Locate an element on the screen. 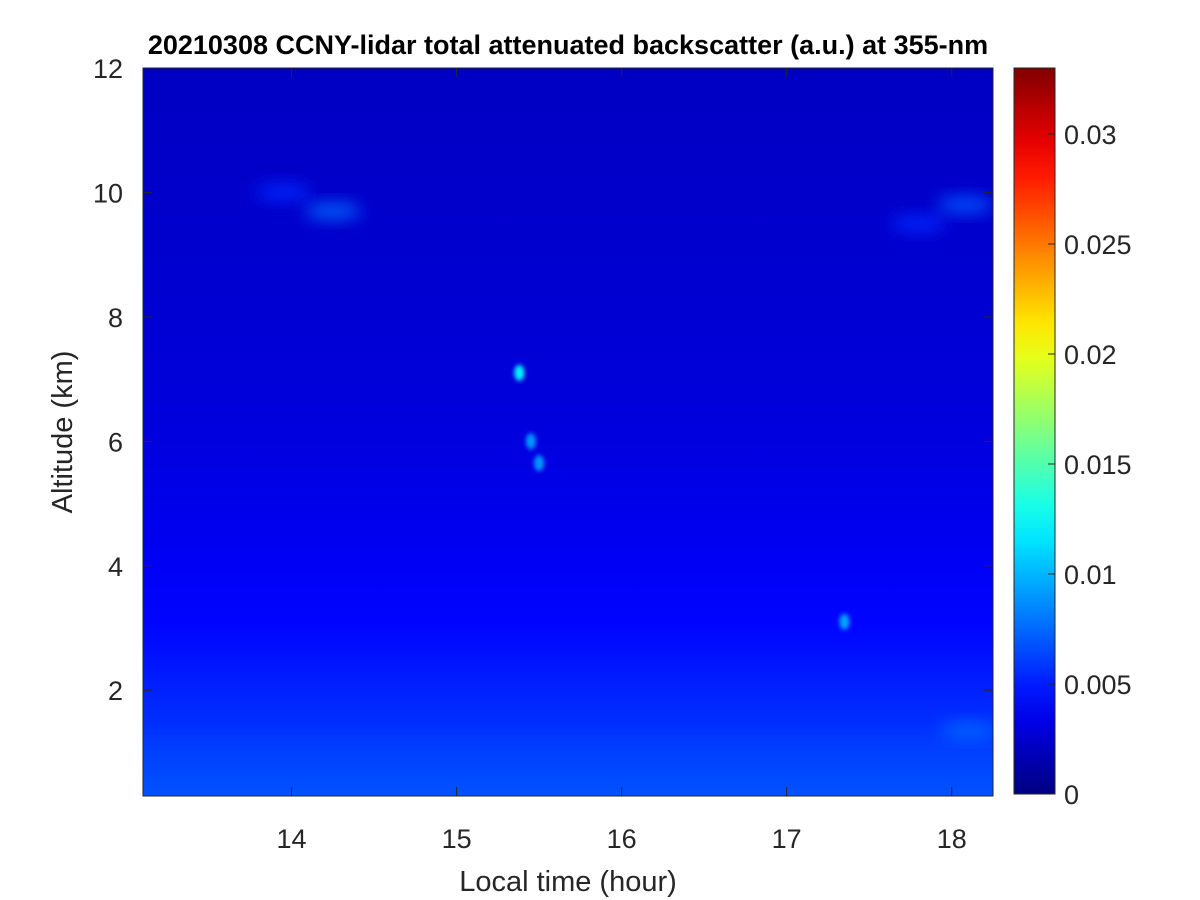 The width and height of the screenshot is (1200, 900). x-tick-label-3: 17 is located at coordinates (787, 839).